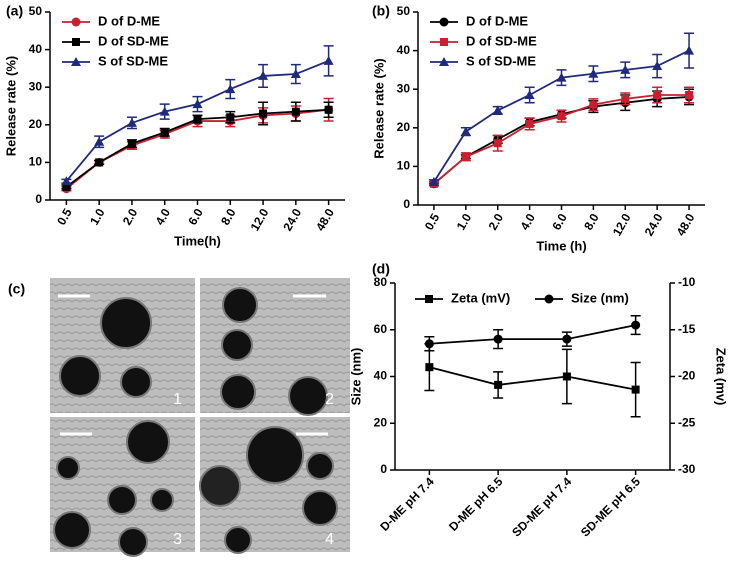  Describe the element at coordinates (687, 282) in the screenshot. I see `y2-tick-label: -10` at that location.